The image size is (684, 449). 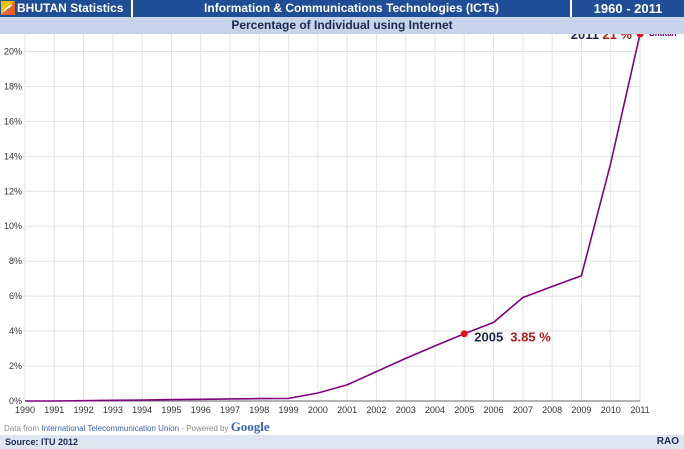 What do you see at coordinates (15, 261) in the screenshot?
I see `y-tick-label: 8%` at bounding box center [15, 261].